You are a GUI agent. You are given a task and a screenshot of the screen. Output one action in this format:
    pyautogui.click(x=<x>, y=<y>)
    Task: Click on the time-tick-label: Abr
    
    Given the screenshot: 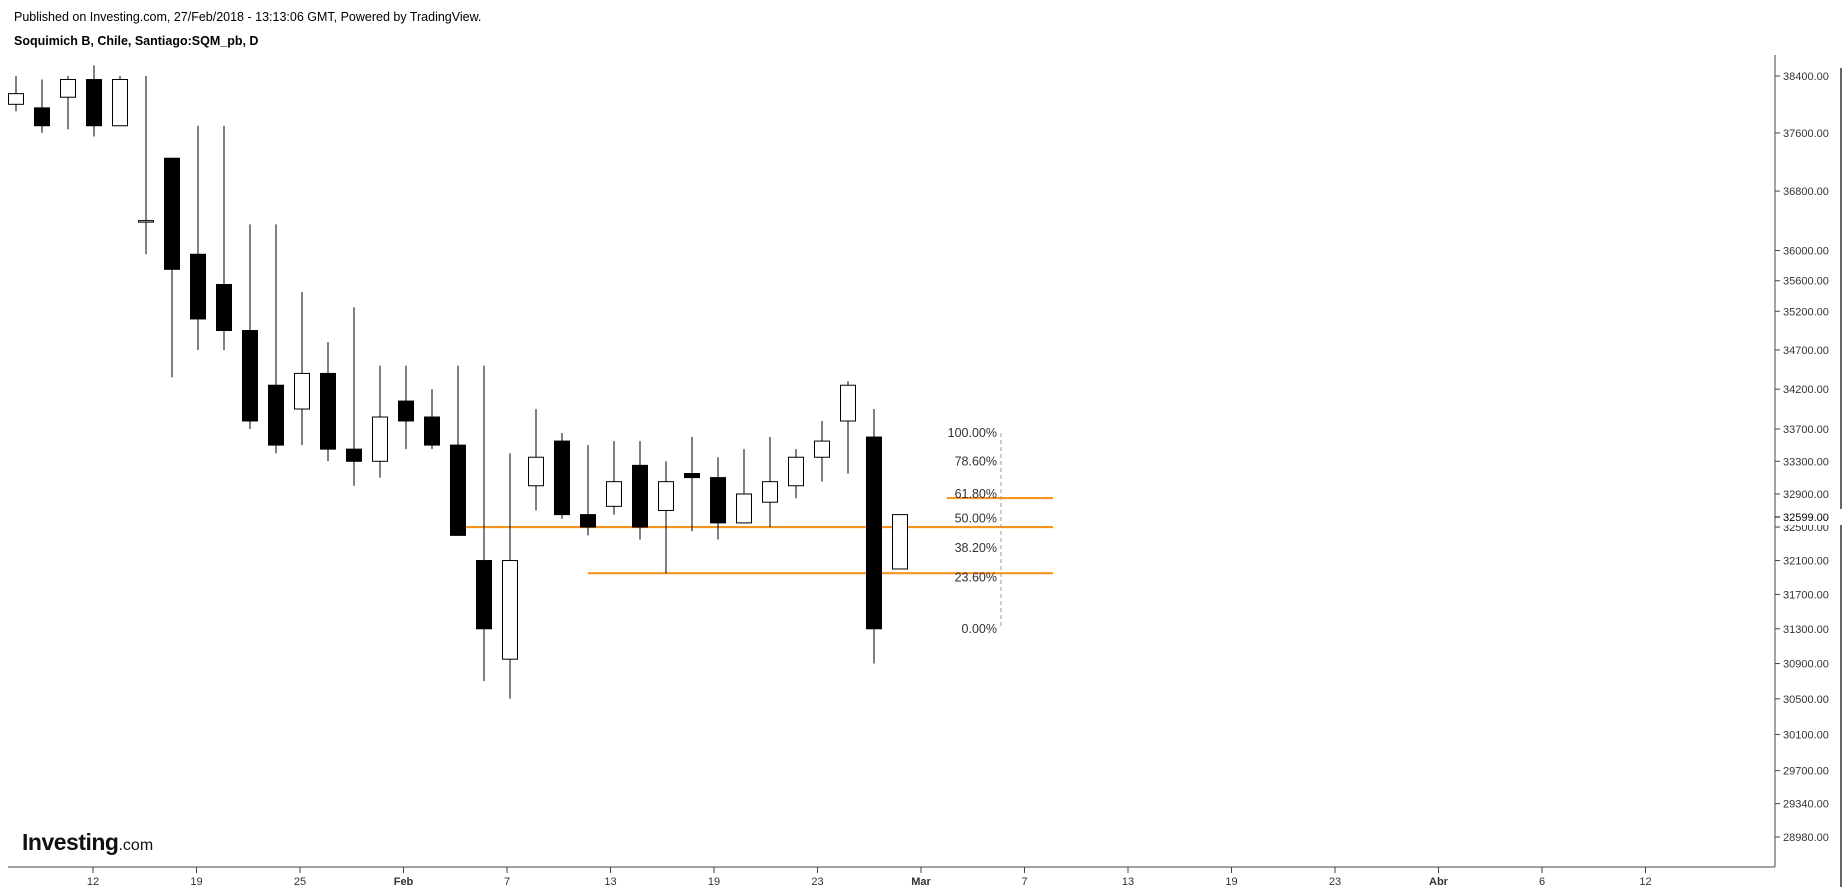 What is the action you would take?
    pyautogui.click(x=1439, y=882)
    